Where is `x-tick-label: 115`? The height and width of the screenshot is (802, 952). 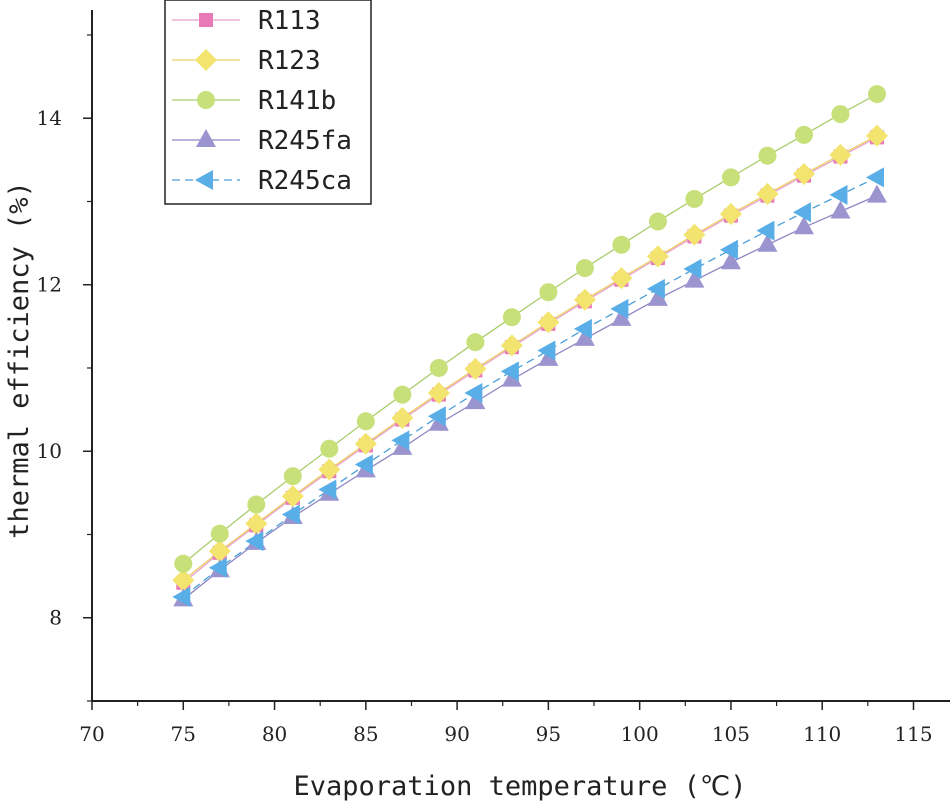 x-tick-label: 115 is located at coordinates (913, 734).